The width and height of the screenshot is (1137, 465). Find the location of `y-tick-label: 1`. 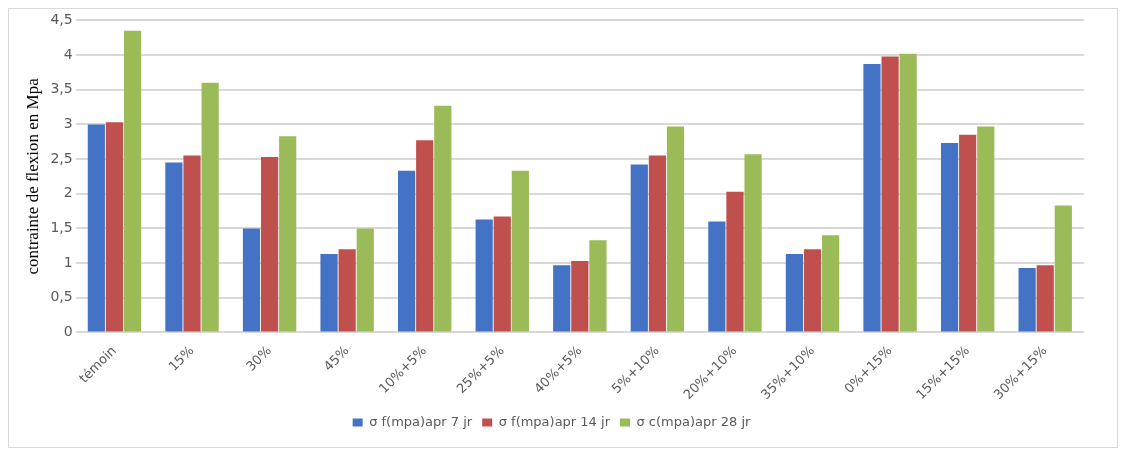

y-tick-label: 1 is located at coordinates (68, 261).